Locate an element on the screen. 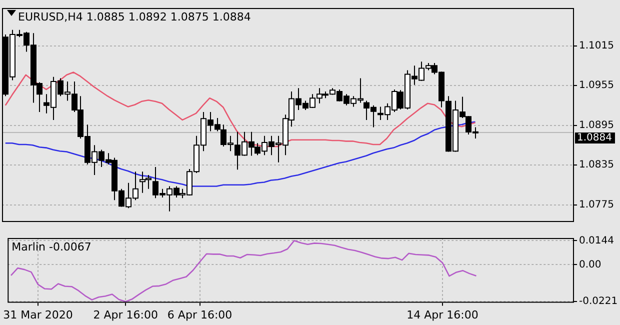  chart-title: EURUSD,H4 1.0885 1.0892 1.0875 1.0884 is located at coordinates (134, 17).